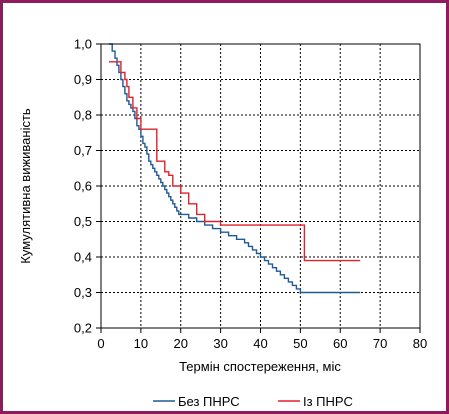 Image resolution: width=449 pixels, height=414 pixels. I want to click on y-tick-label: 0,7, so click(83, 150).